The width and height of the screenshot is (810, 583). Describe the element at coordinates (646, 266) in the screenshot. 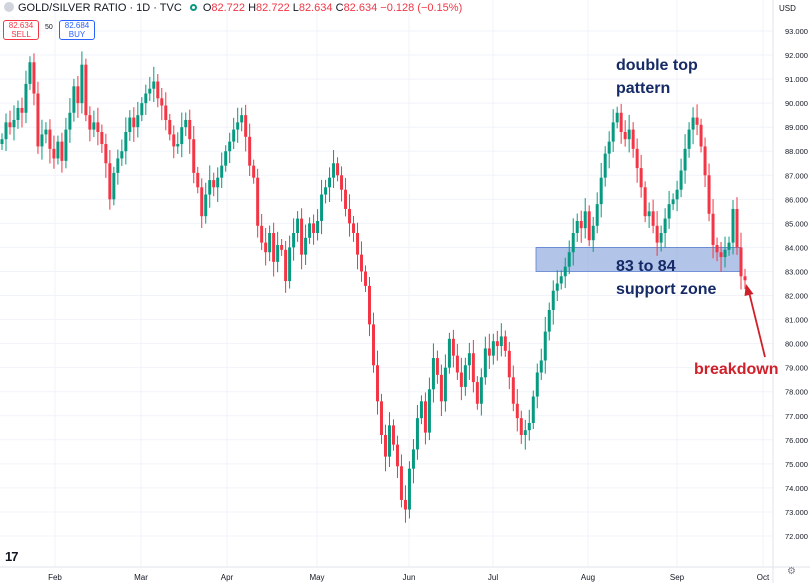

I see `support-zone-label: 83 to 84` at that location.